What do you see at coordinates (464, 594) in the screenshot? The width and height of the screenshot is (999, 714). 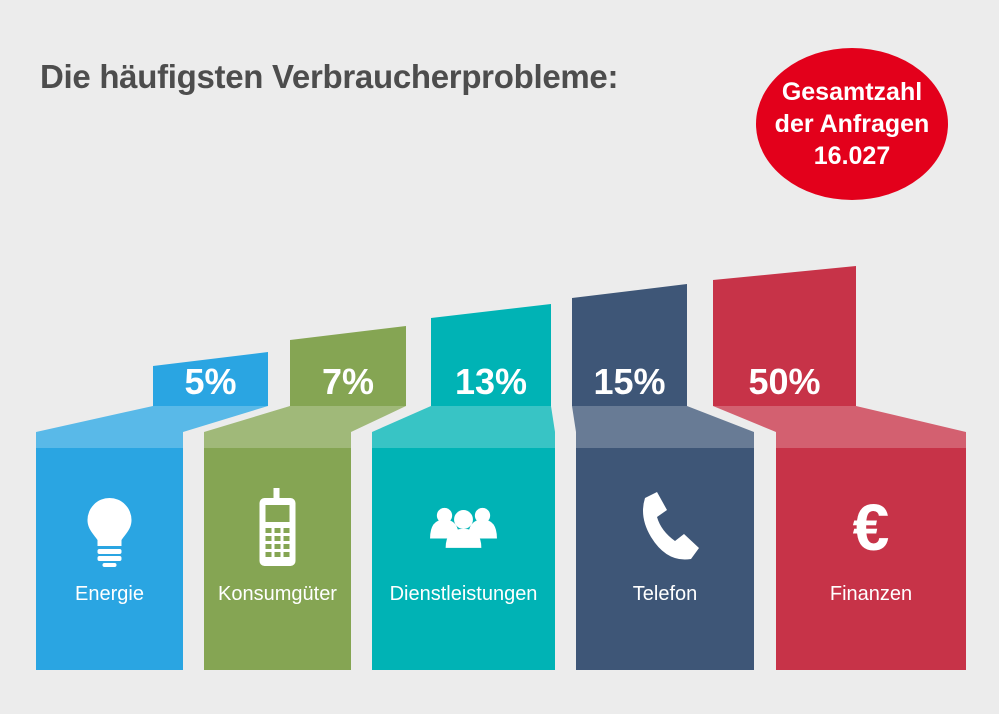 I see `category-label: Dienstleistungen` at bounding box center [464, 594].